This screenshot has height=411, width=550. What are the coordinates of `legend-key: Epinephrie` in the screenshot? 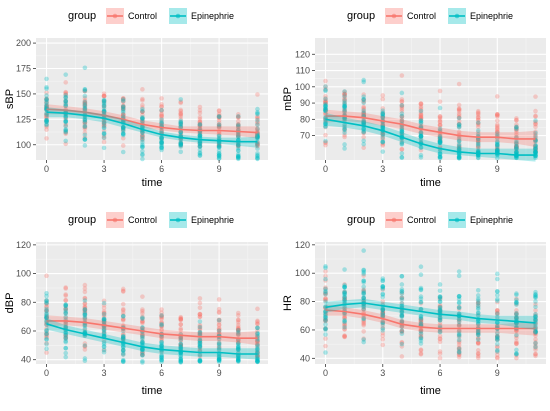 It's located at (480, 16).